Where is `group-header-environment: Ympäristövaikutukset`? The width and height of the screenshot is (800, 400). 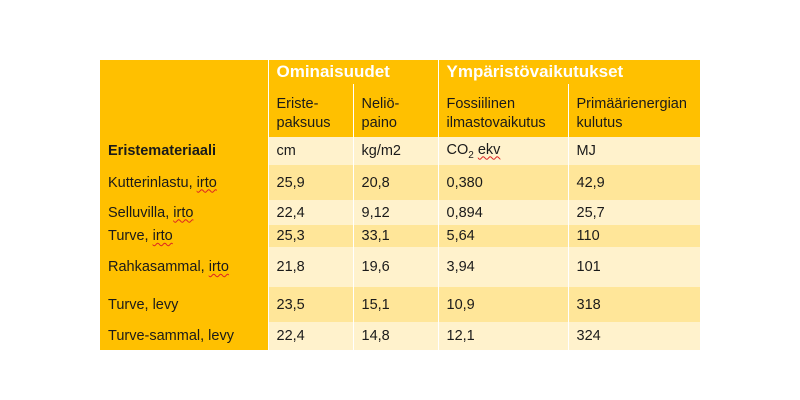 group-header-environment: Ympäristövaikutukset is located at coordinates (569, 72).